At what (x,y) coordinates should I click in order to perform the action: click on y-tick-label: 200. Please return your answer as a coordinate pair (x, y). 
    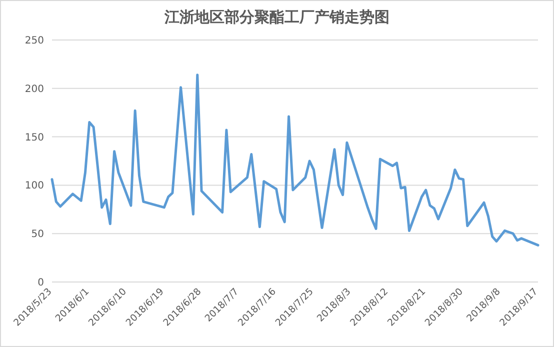
    Looking at the image, I should click on (34, 89).